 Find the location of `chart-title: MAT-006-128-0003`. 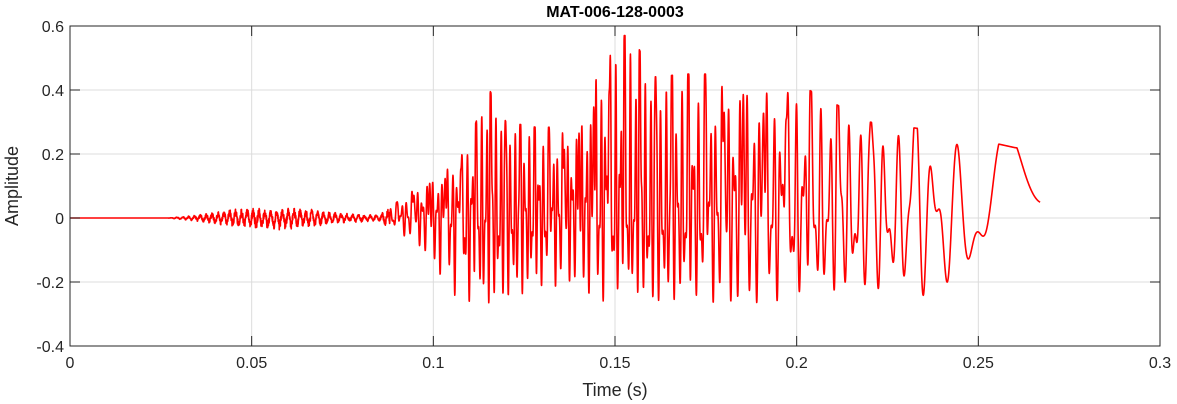

chart-title: MAT-006-128-0003 is located at coordinates (615, 12).